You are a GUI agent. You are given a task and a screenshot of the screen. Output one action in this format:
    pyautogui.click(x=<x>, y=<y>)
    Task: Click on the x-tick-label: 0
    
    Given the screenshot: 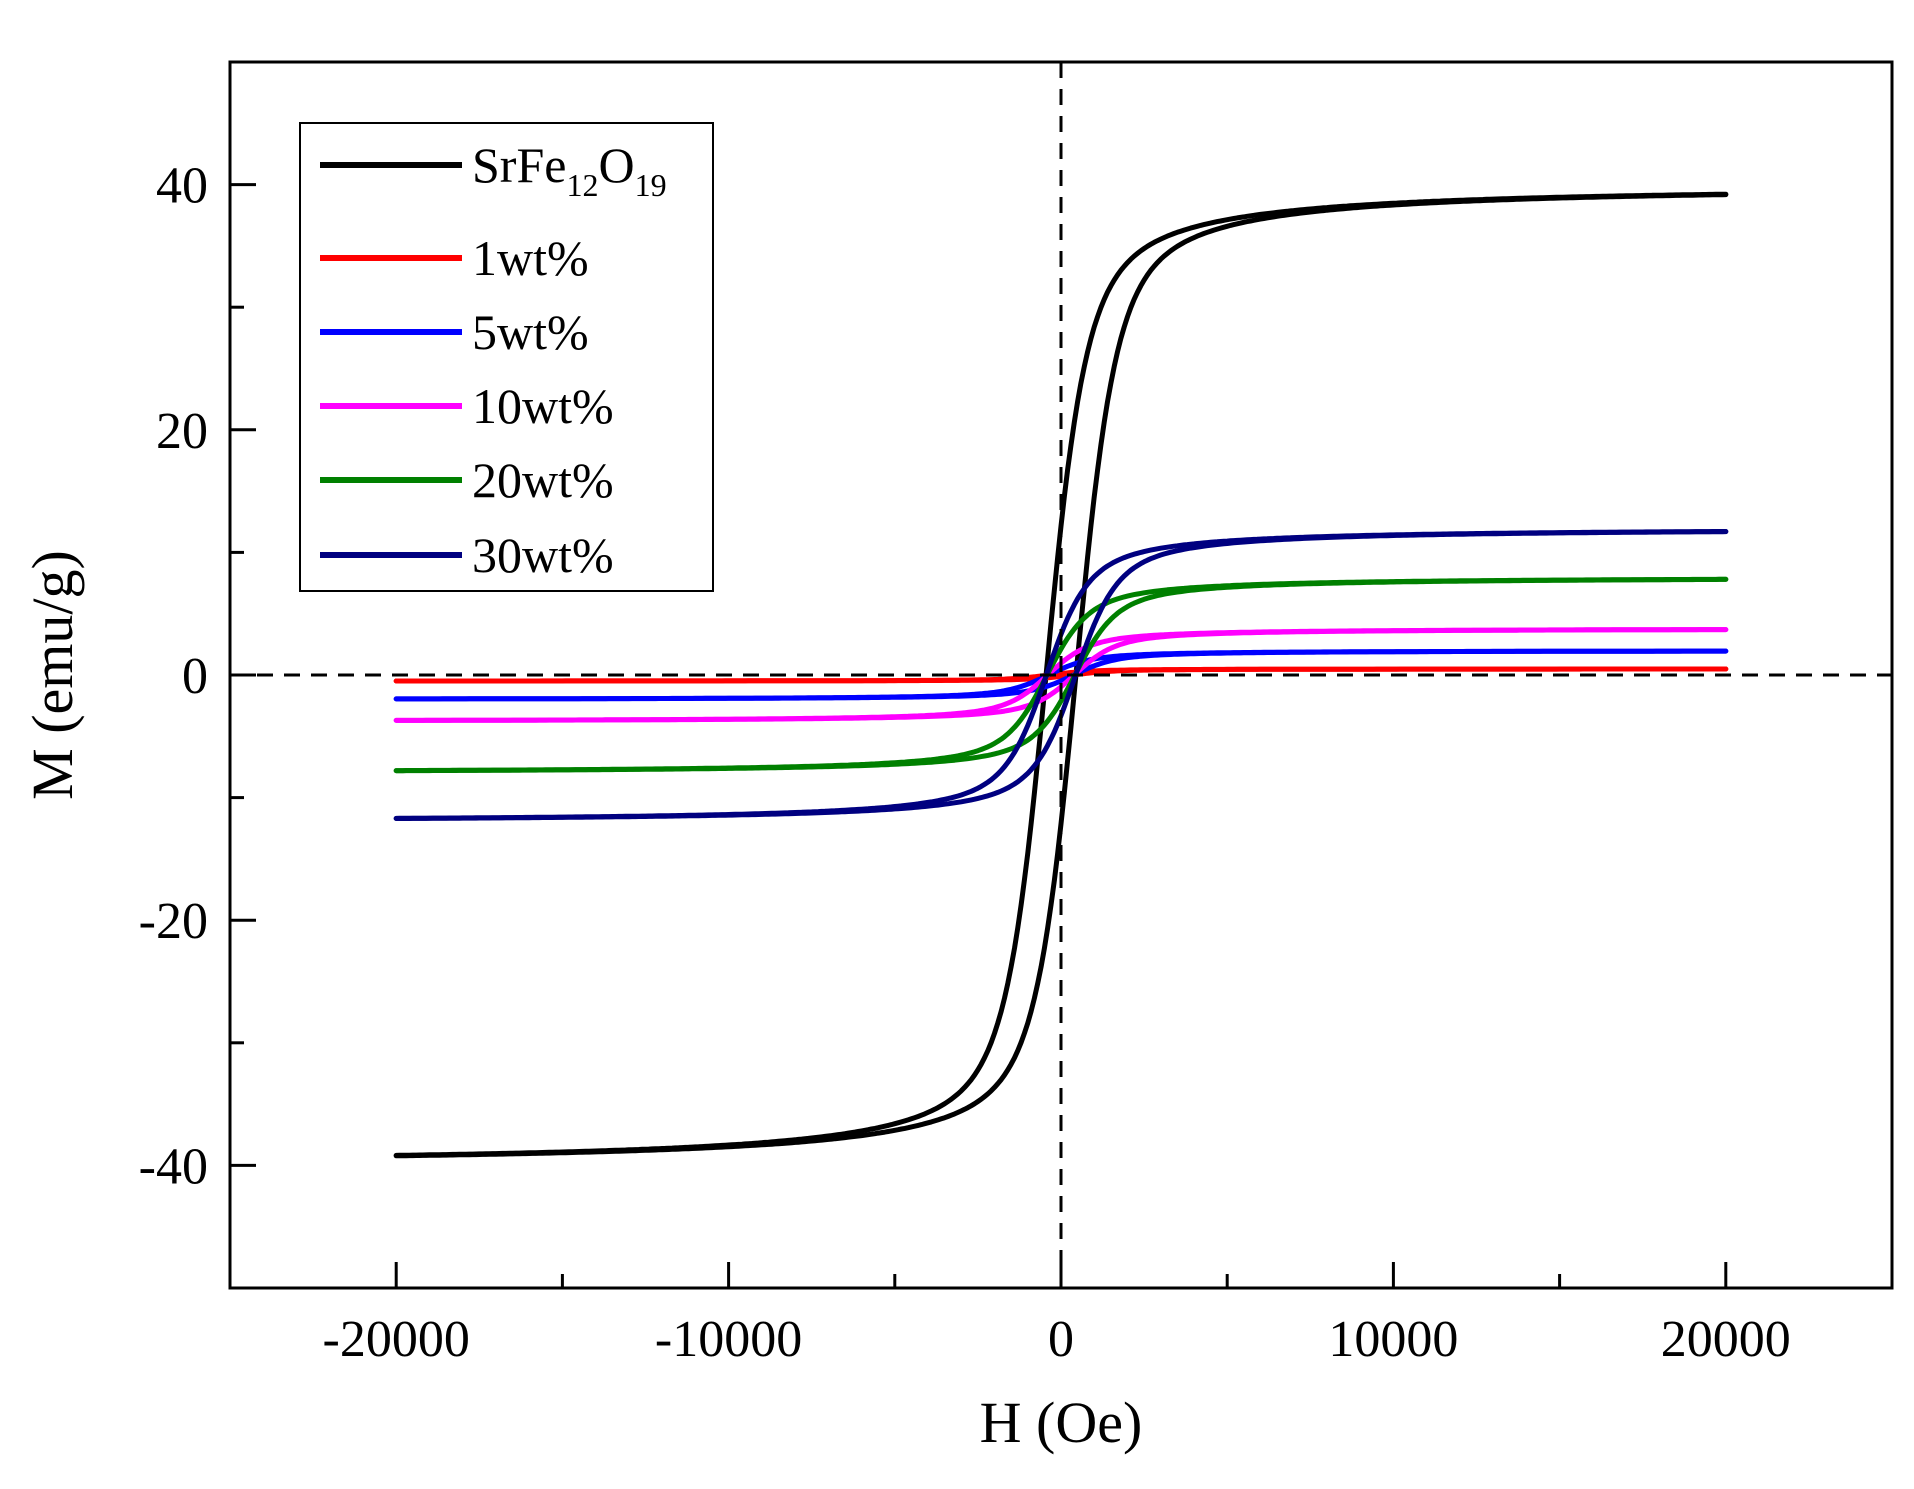 What is the action you would take?
    pyautogui.click(x=1061, y=1339)
    